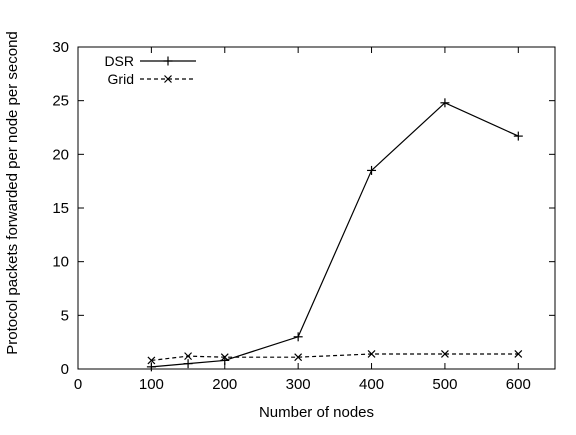 The height and width of the screenshot is (435, 576). I want to click on x-tick-label: 100, so click(151, 384).